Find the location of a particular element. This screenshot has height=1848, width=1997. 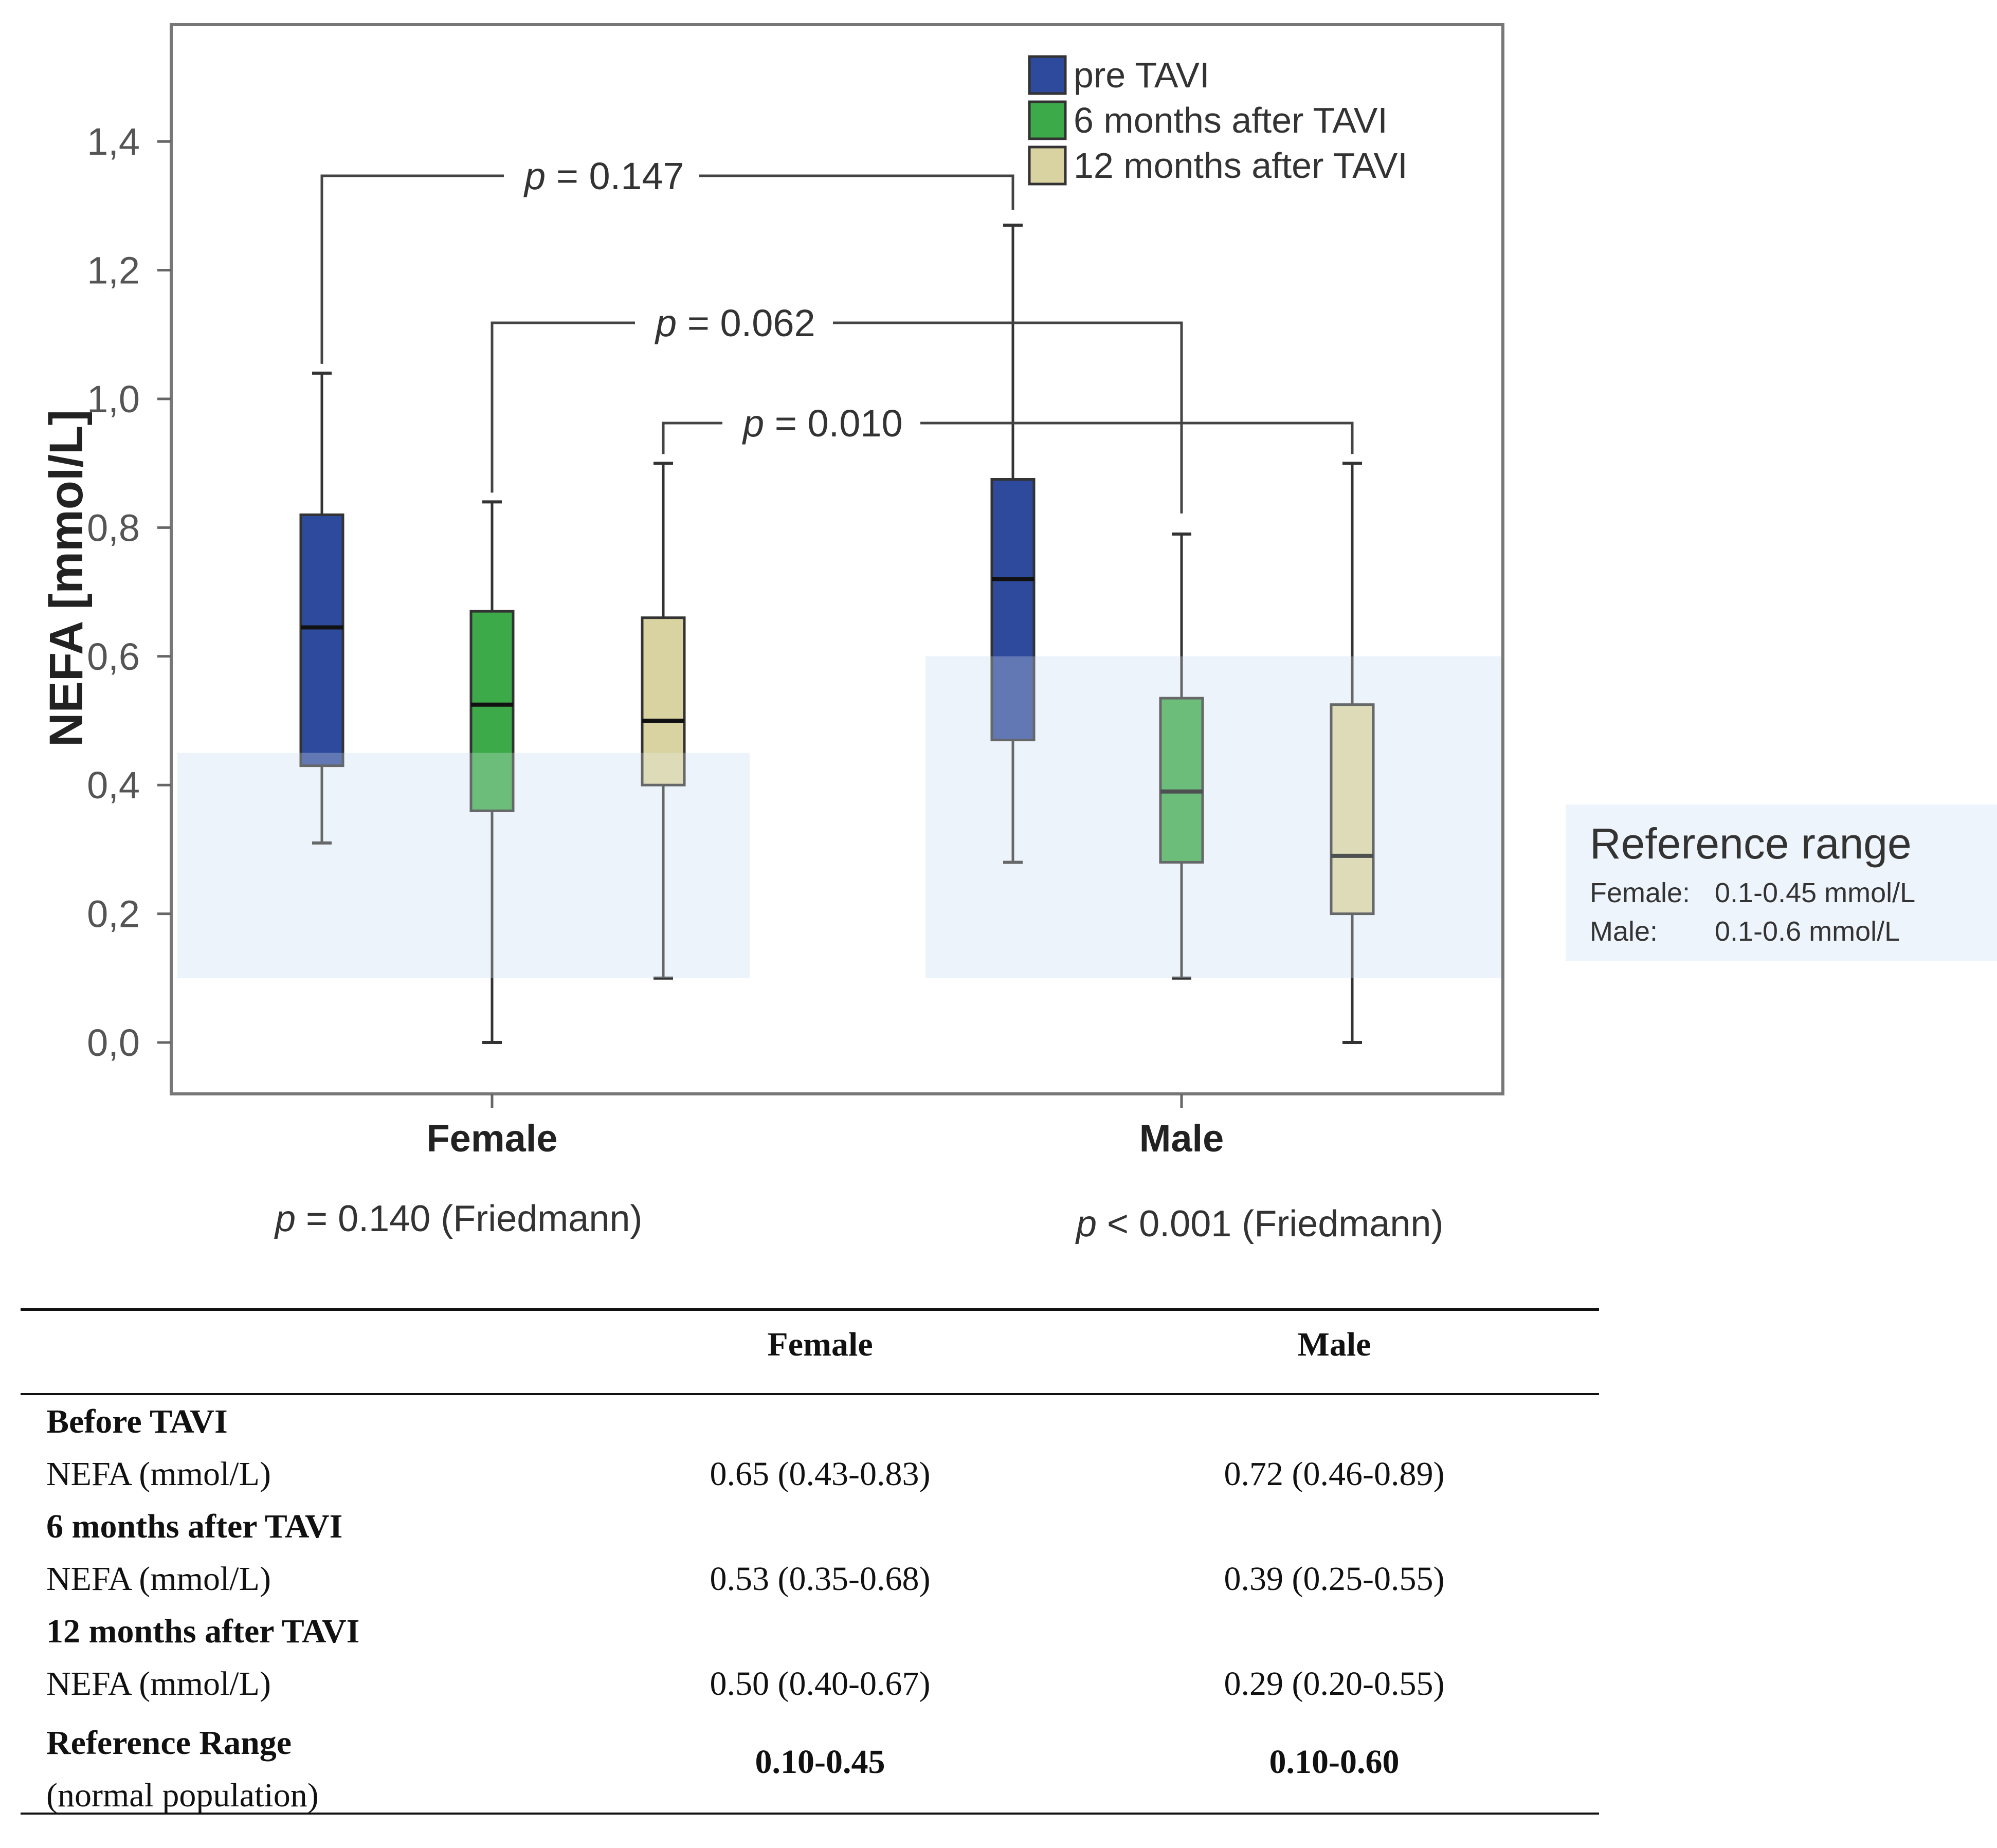

p-value: = 0.062 is located at coordinates (746, 323).